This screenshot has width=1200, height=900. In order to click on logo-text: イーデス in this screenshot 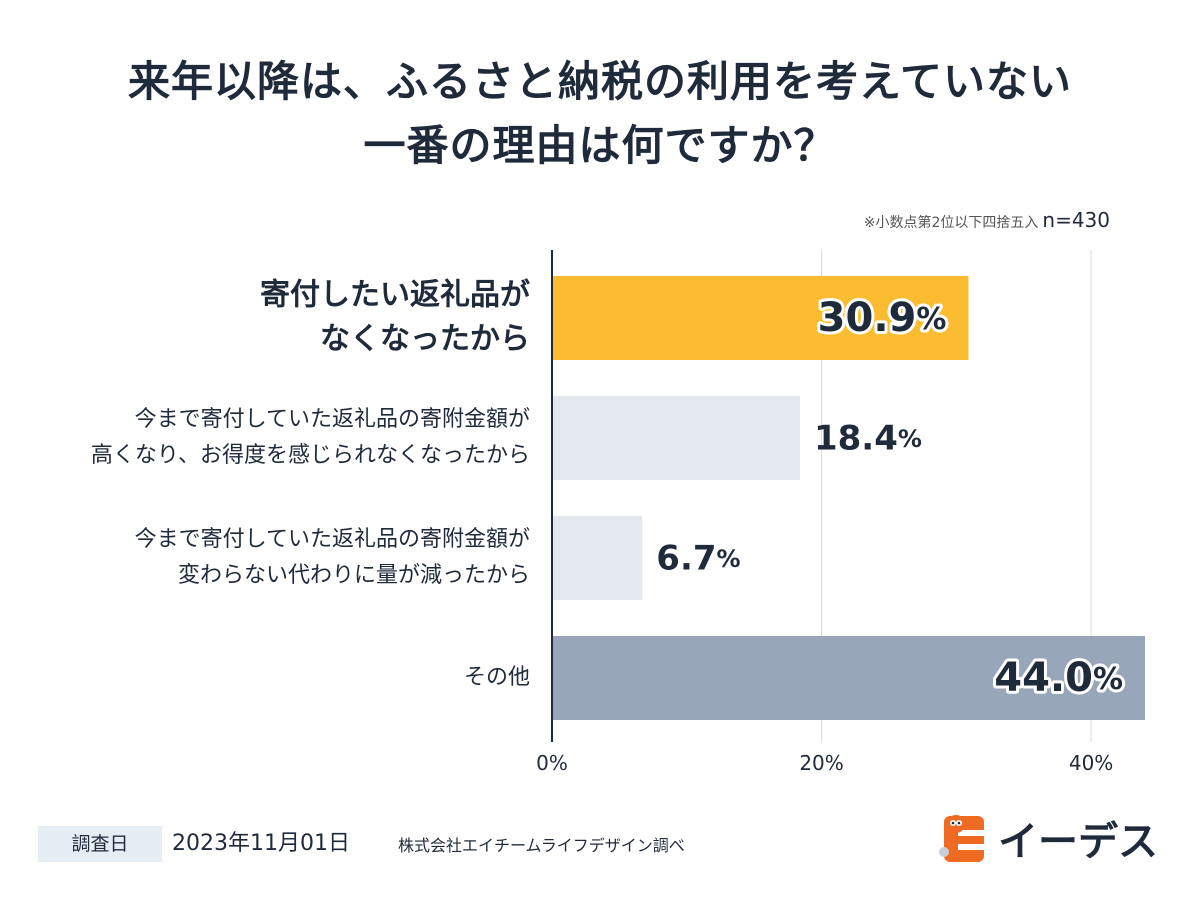, I will do `click(1078, 842)`.